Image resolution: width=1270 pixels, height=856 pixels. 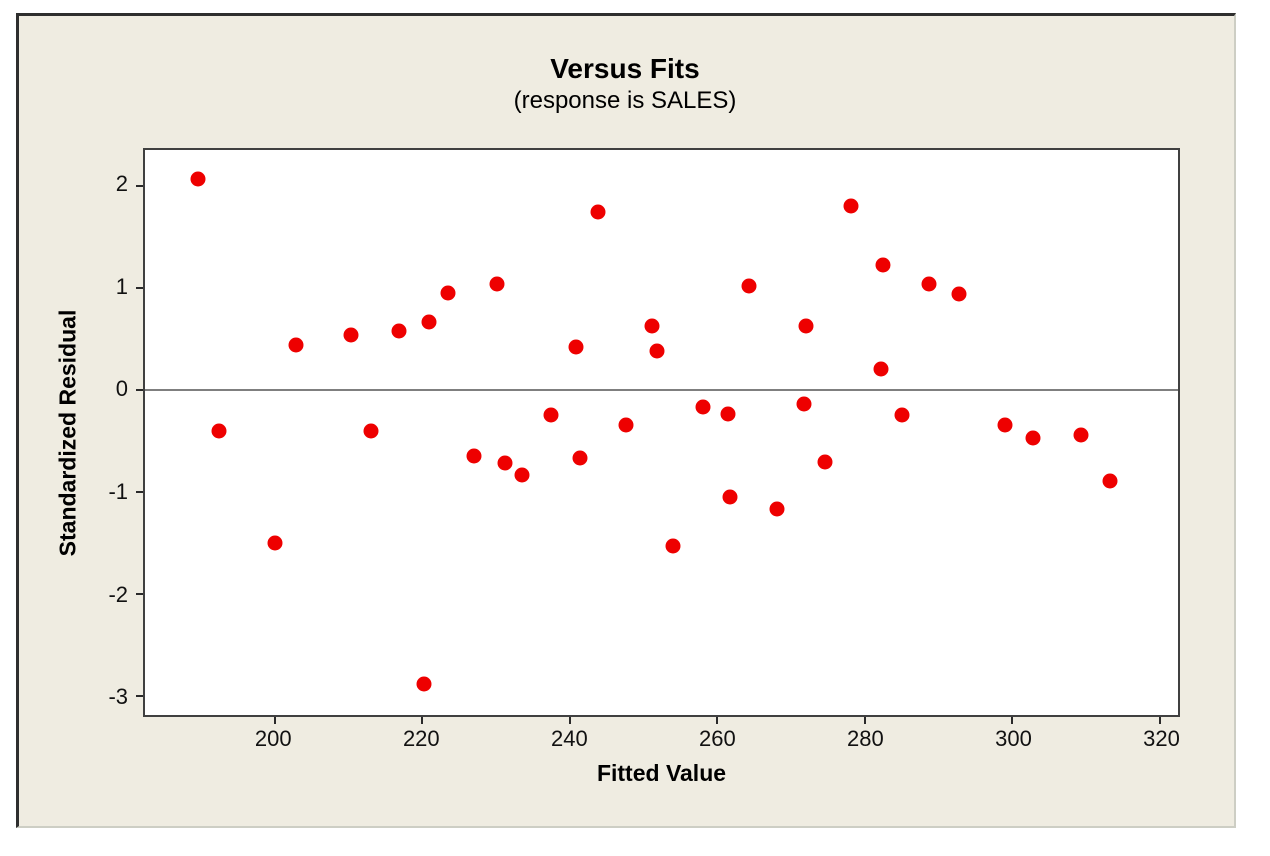 What do you see at coordinates (717, 738) in the screenshot?
I see `x-tick-label: 260` at bounding box center [717, 738].